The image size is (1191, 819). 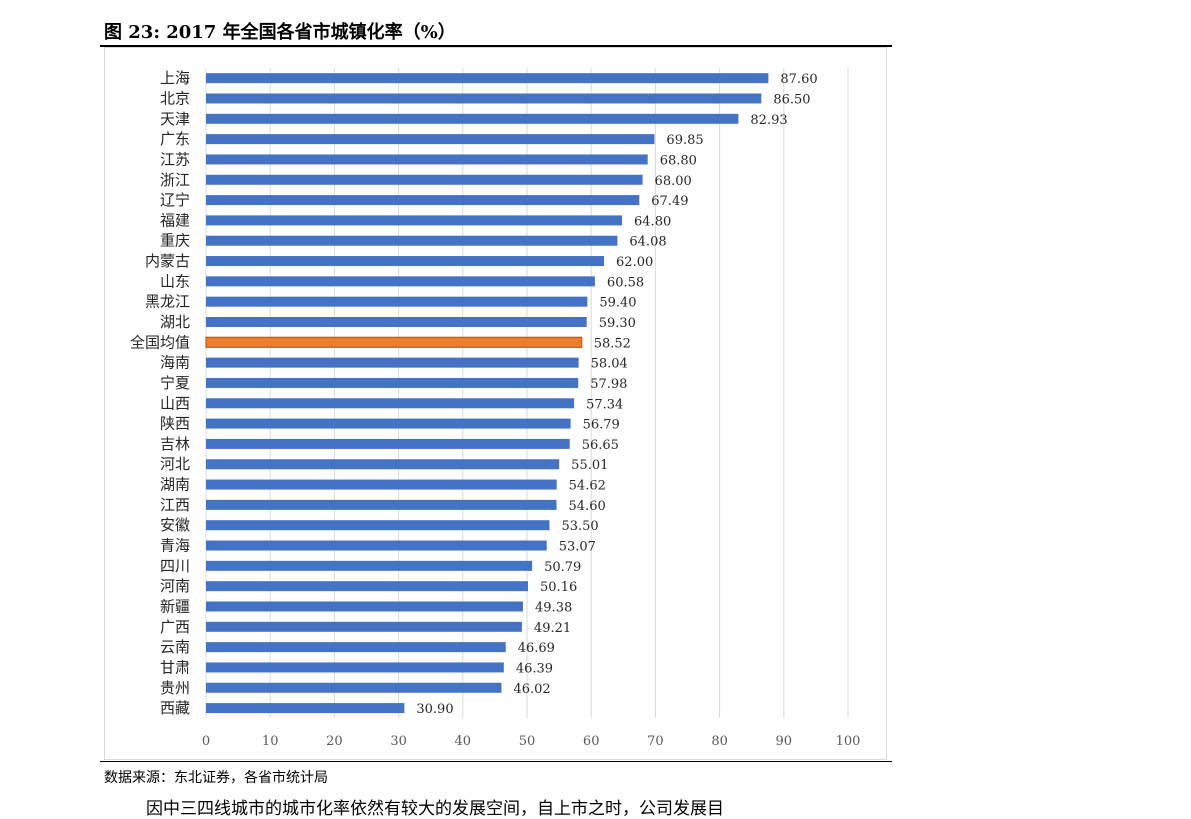 What do you see at coordinates (589, 465) in the screenshot?
I see `value-label: 55.01` at bounding box center [589, 465].